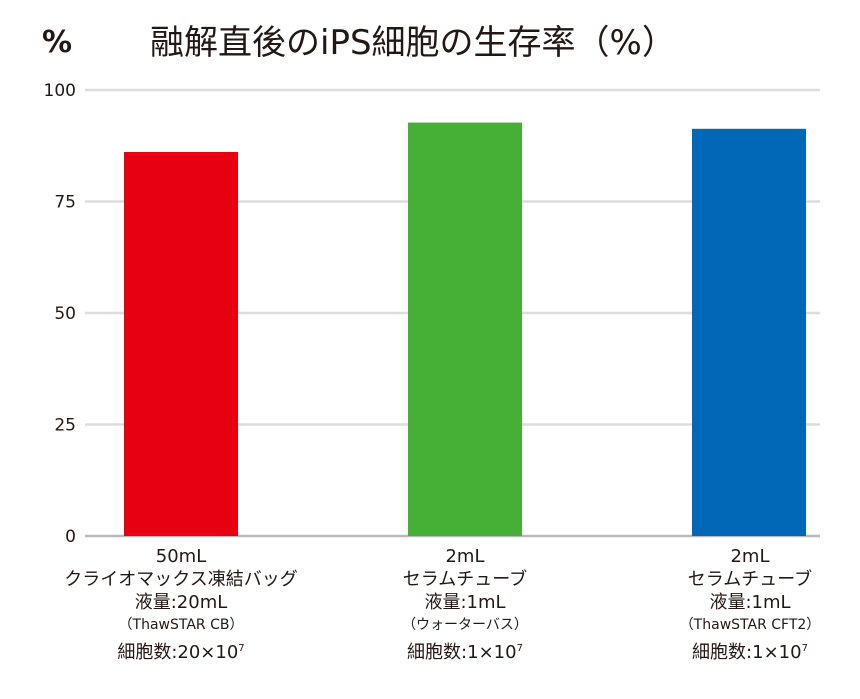 The width and height of the screenshot is (860, 699). Describe the element at coordinates (181, 579) in the screenshot. I see `cat-container: クライオマックス凍結バッグ` at that location.